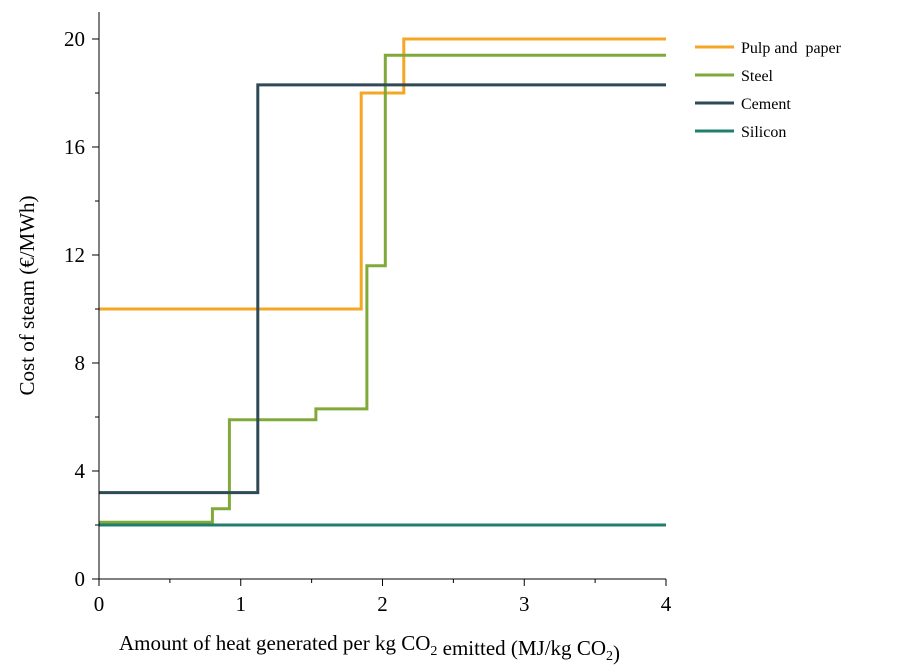 Image resolution: width=902 pixels, height=671 pixels. Describe the element at coordinates (74, 39) in the screenshot. I see `y-tick-label: 20` at that location.